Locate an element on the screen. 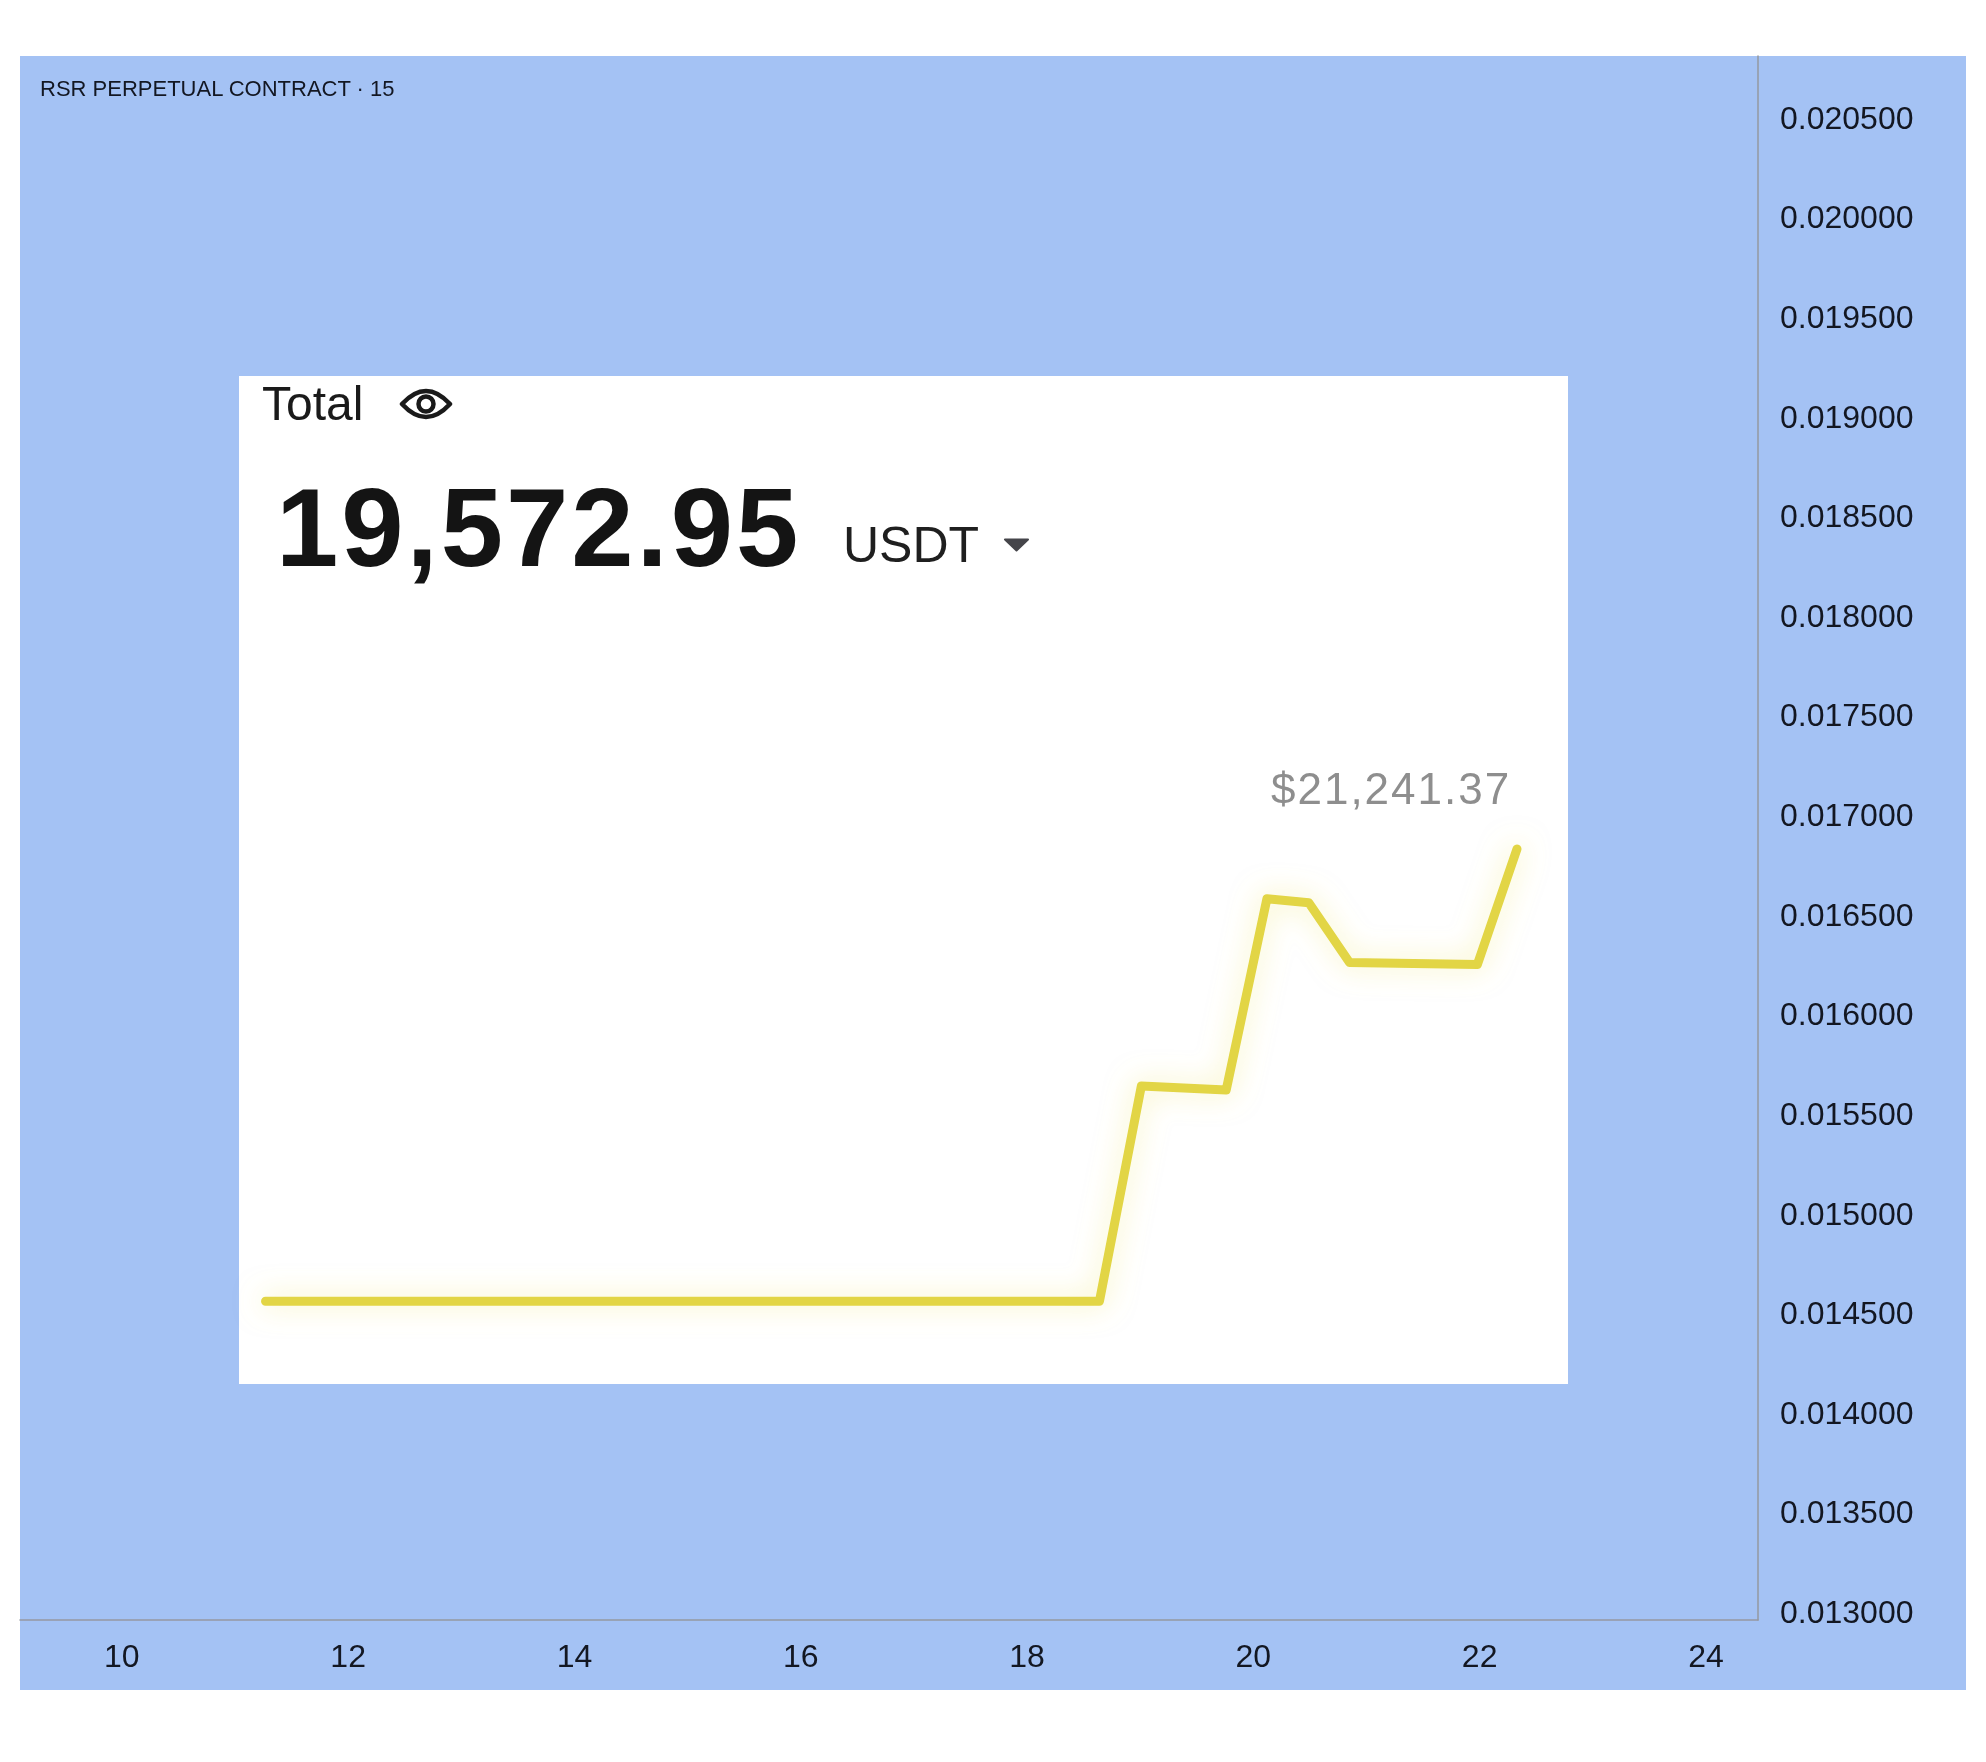 Image resolution: width=1986 pixels, height=1762 pixels. x-tick-label: 18 is located at coordinates (1027, 1656).